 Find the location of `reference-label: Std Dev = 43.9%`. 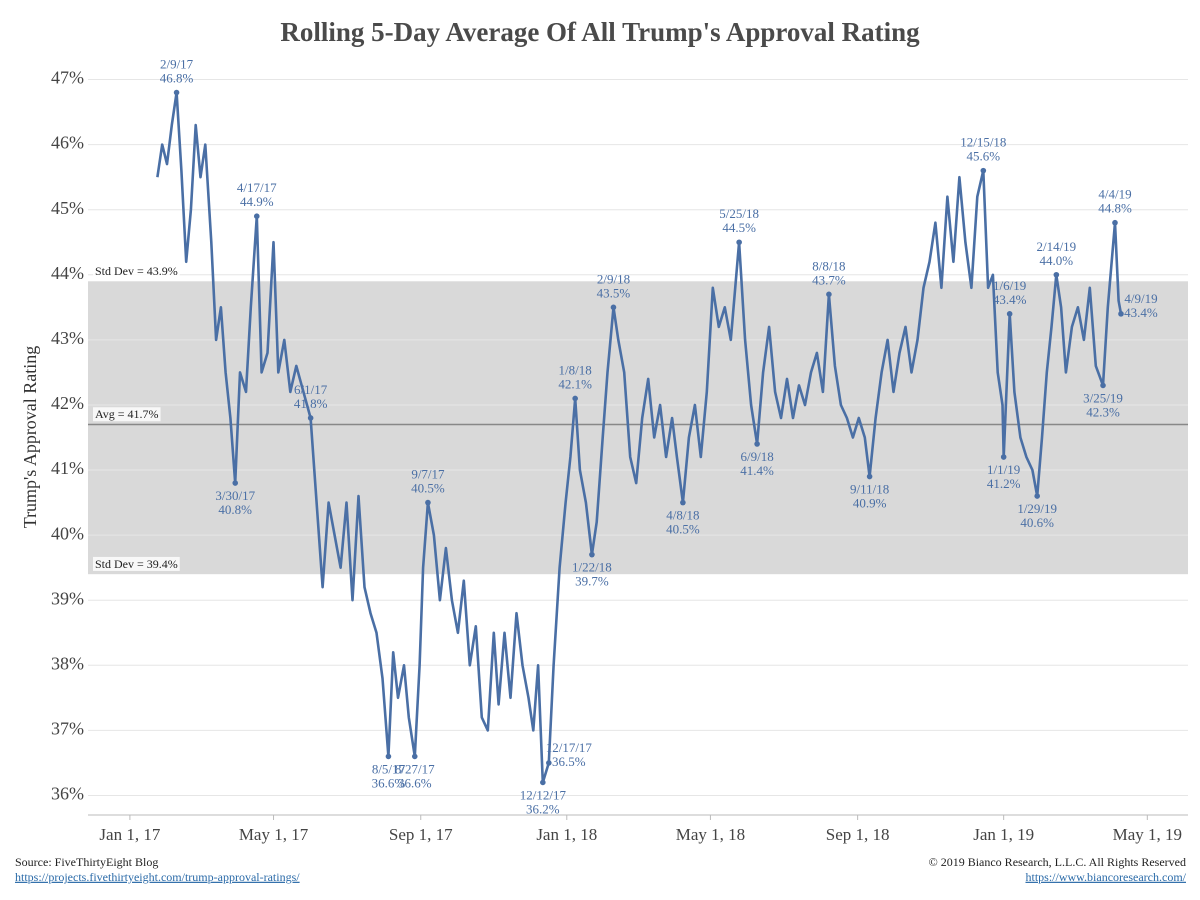

reference-label: Std Dev = 43.9% is located at coordinates (136, 271).